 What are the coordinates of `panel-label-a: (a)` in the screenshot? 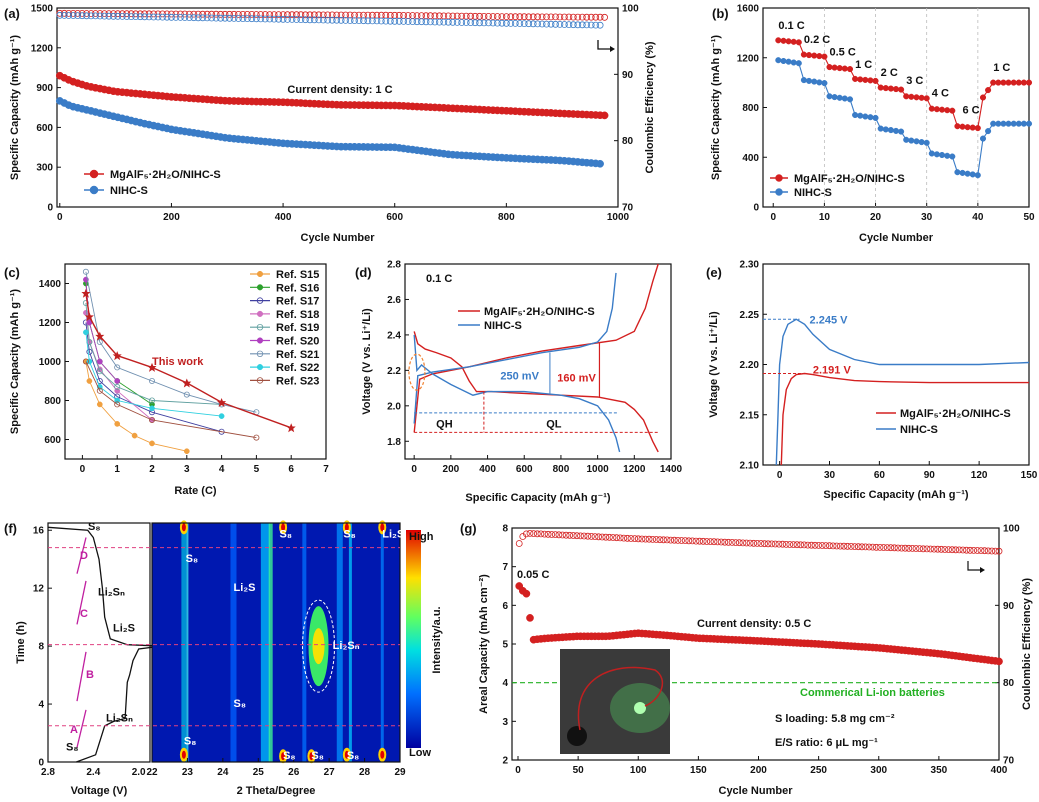 It's located at (12, 13).